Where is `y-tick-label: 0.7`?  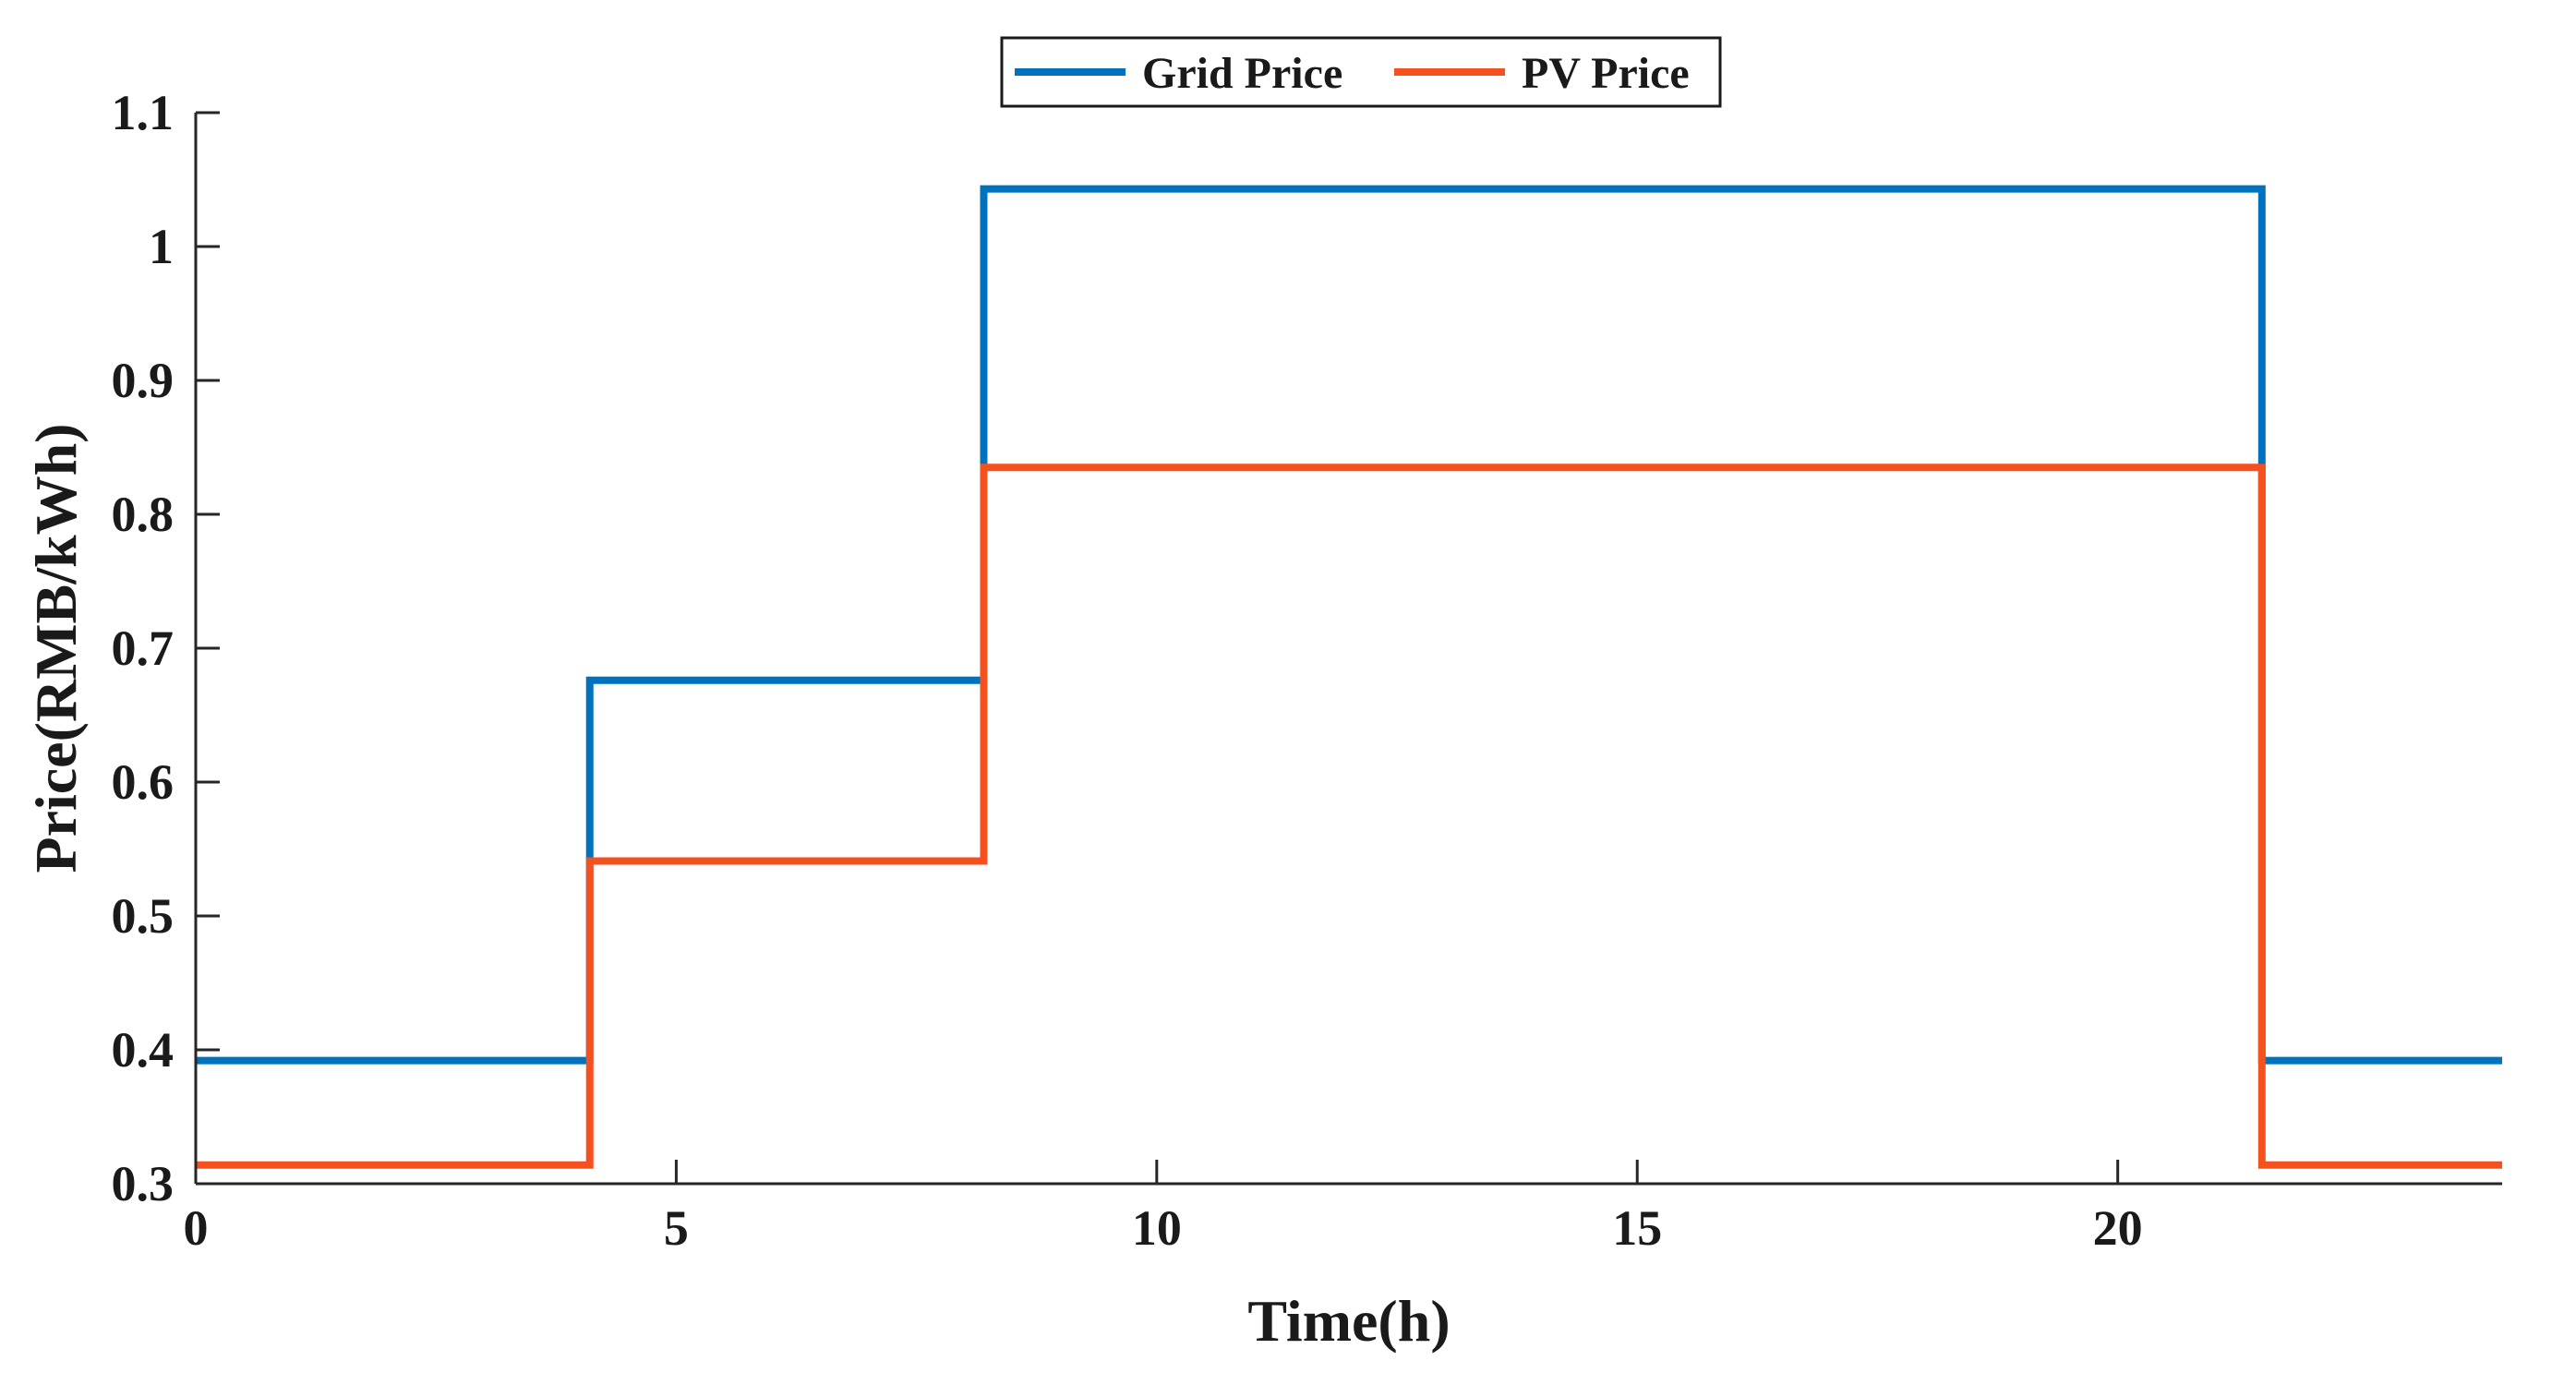
y-tick-label: 0.7 is located at coordinates (143, 648).